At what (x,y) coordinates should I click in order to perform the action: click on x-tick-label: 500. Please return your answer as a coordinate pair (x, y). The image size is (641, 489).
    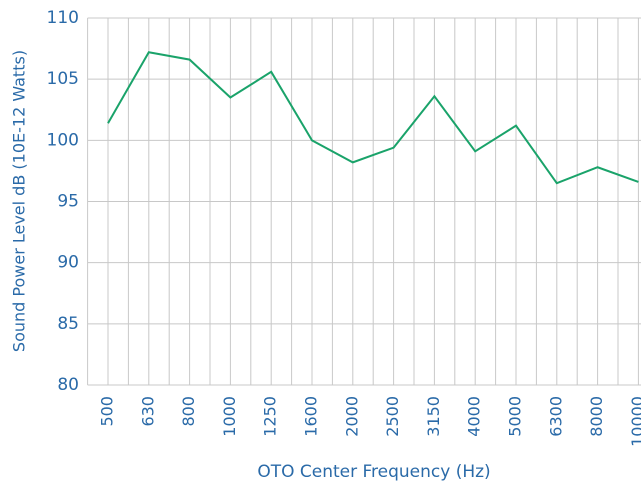
    Looking at the image, I should click on (107, 411).